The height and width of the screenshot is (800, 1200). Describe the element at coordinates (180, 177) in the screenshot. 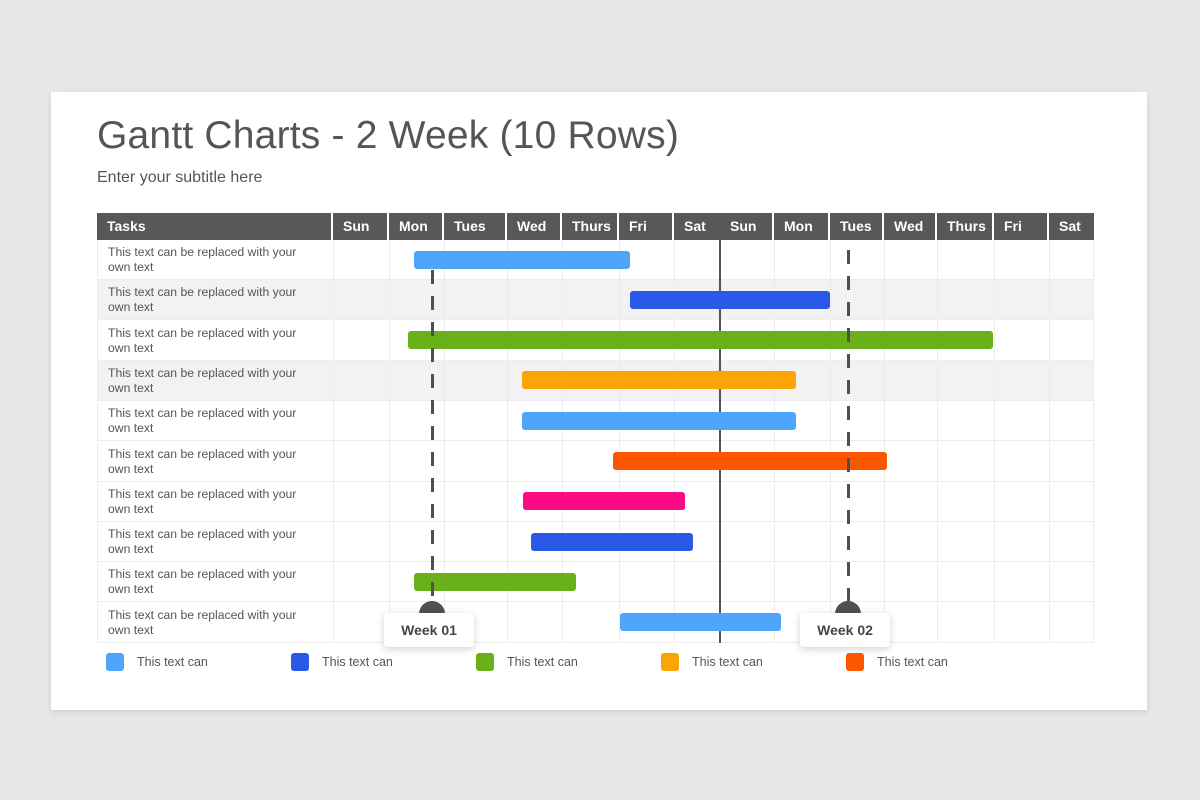

I see `page-subtitle: Enter your subtitle here` at that location.